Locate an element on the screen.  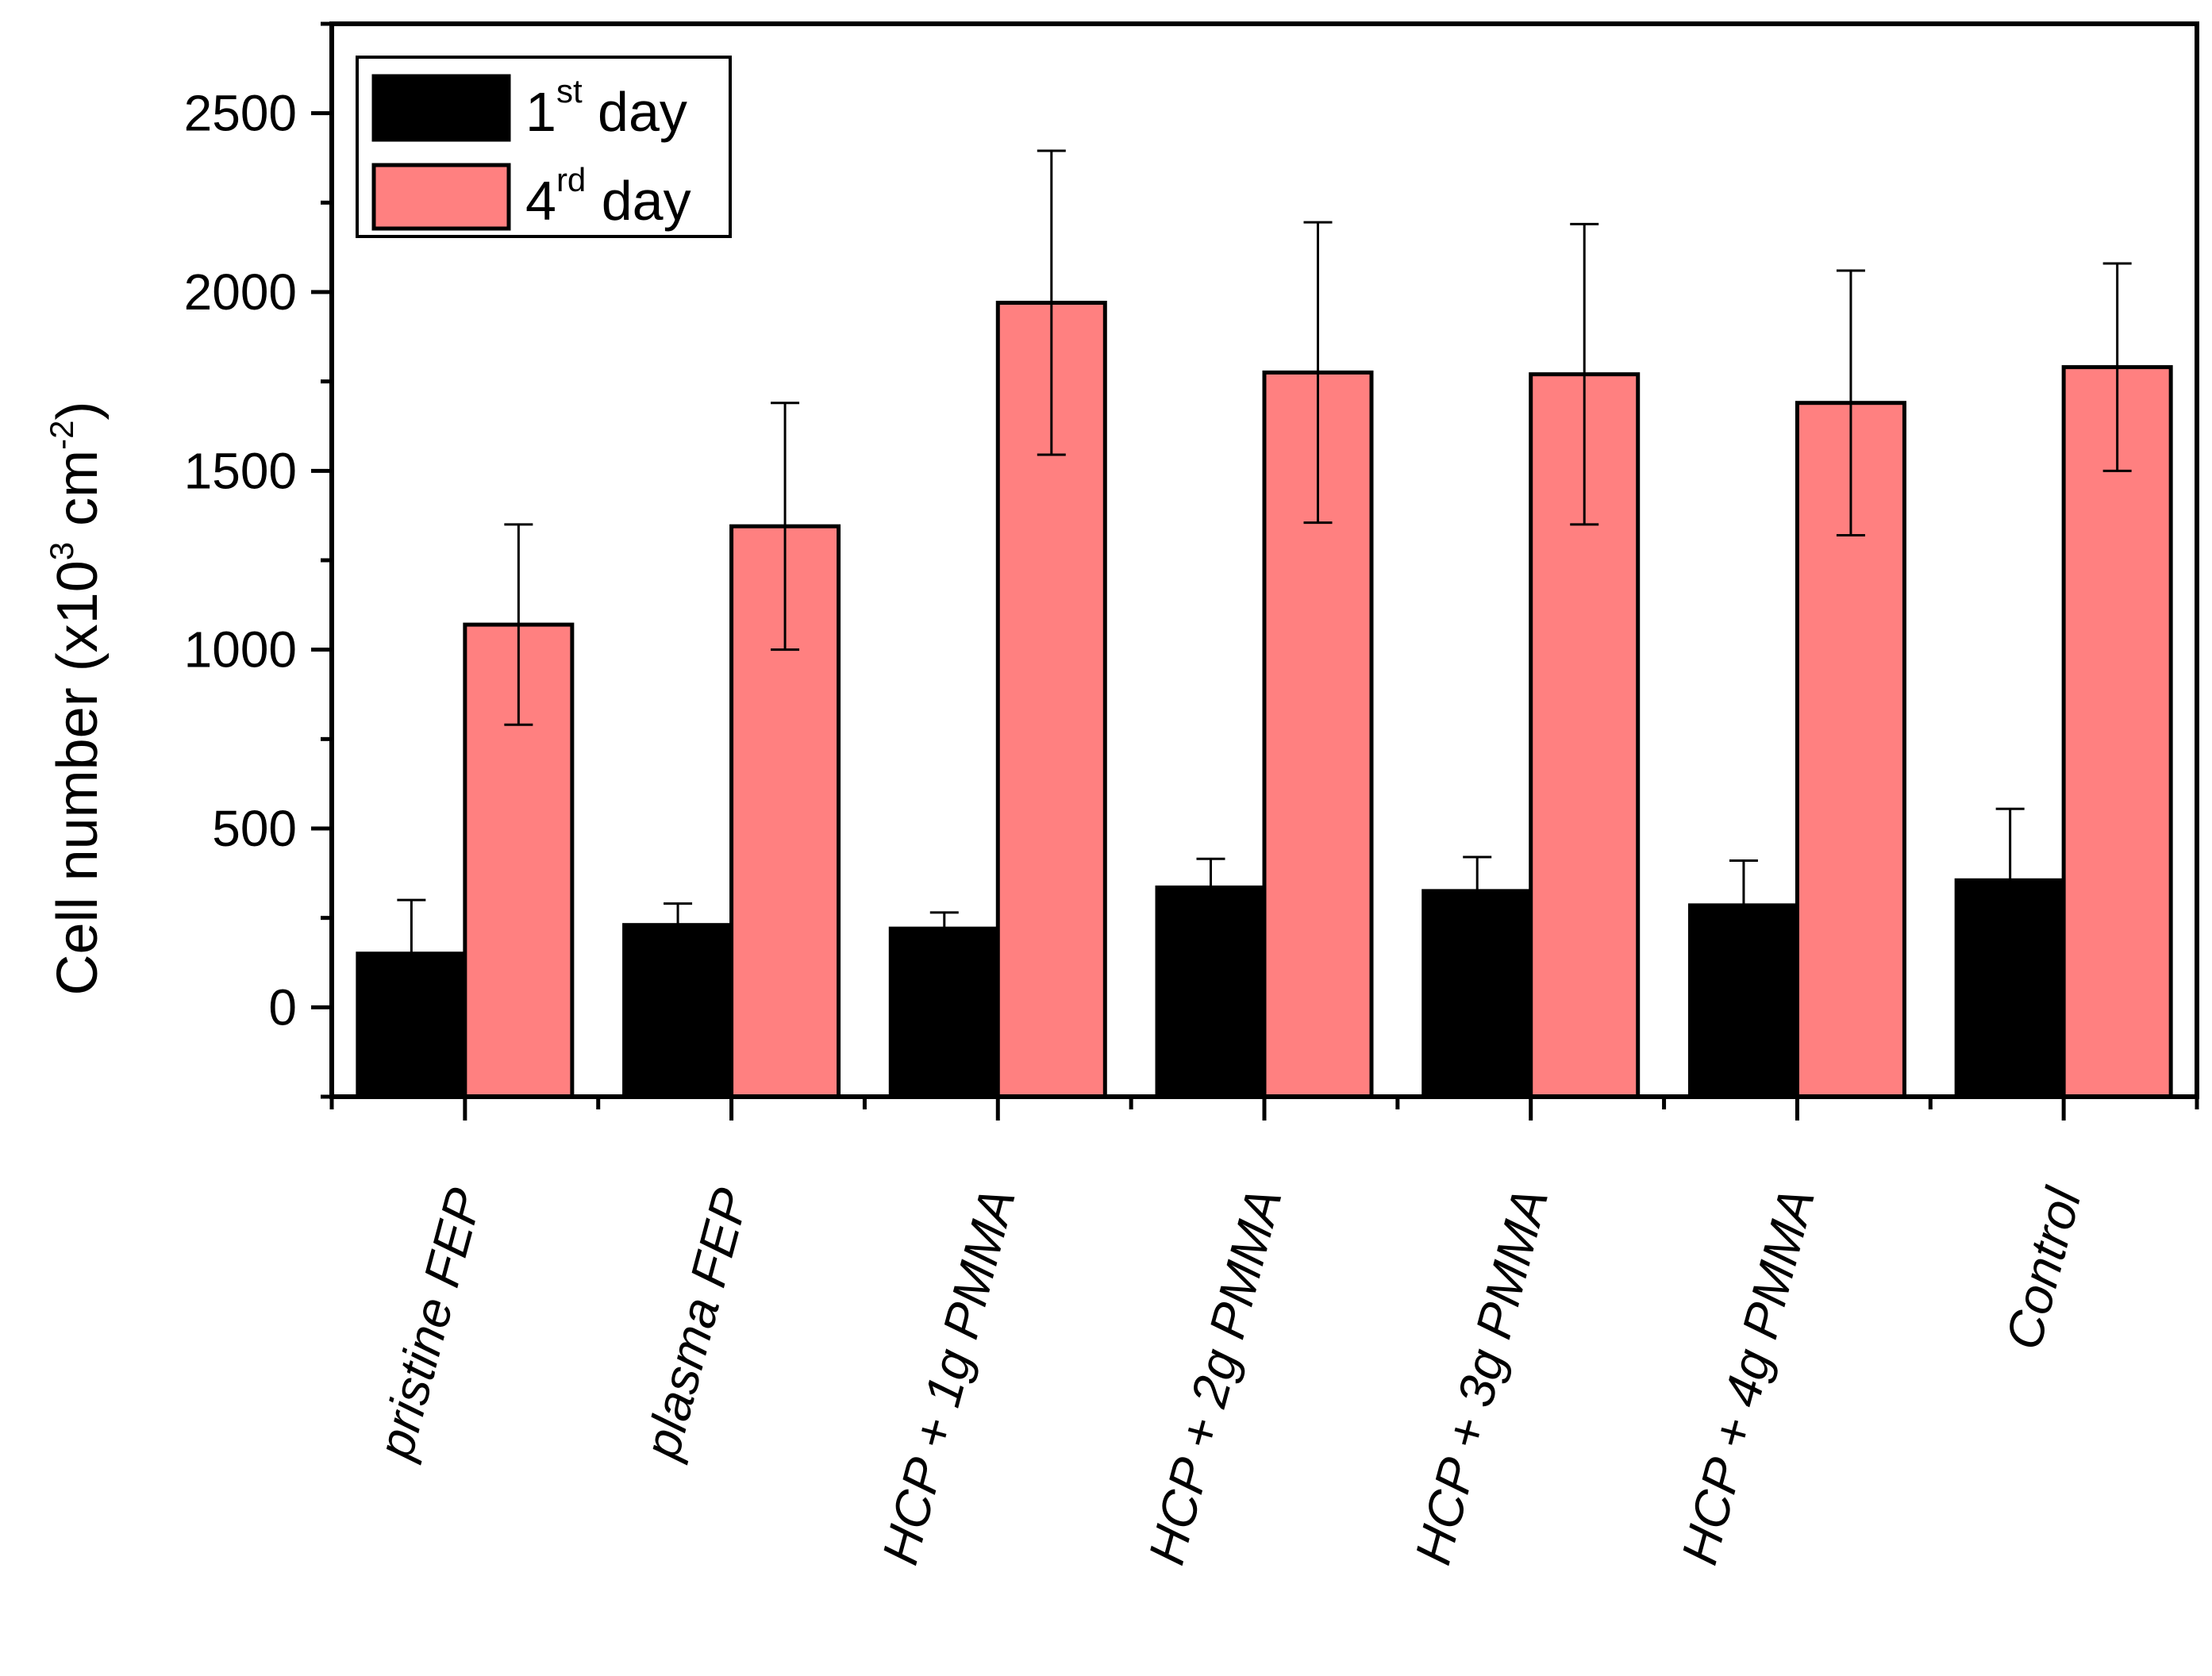
x-axis-ticks is located at coordinates (1264, 1109).